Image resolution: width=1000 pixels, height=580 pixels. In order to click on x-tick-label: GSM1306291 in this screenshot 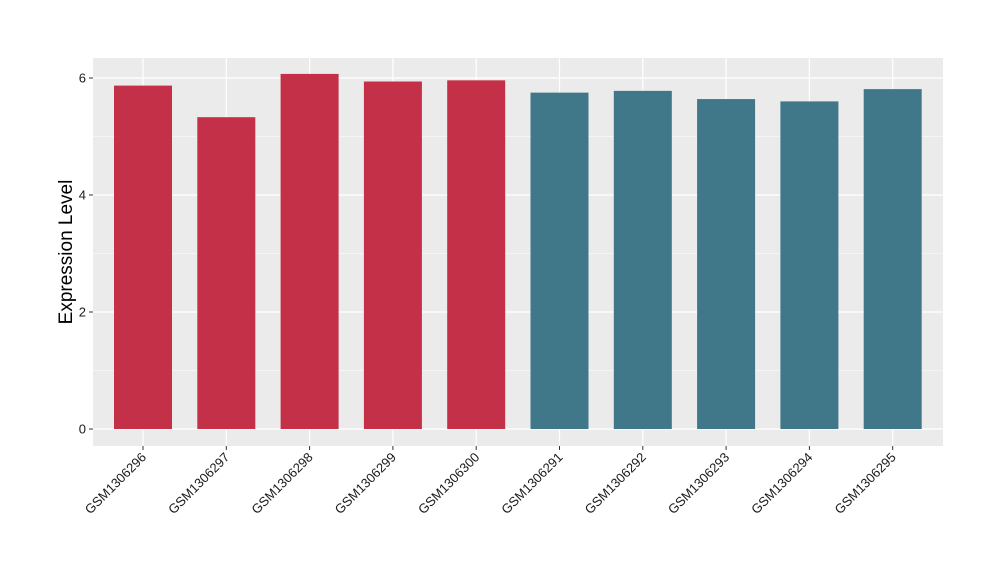, I will do `click(531, 483)`.